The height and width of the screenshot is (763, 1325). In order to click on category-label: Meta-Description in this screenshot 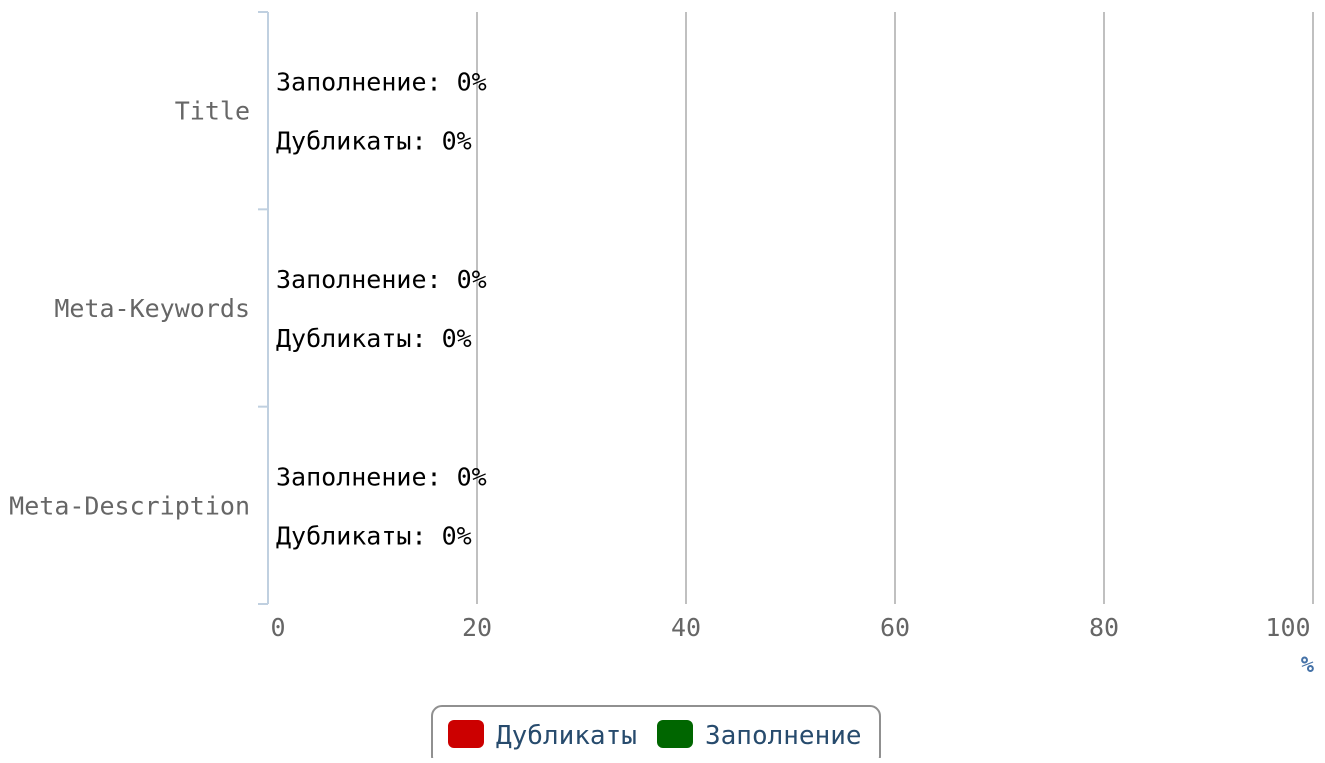, I will do `click(129, 505)`.